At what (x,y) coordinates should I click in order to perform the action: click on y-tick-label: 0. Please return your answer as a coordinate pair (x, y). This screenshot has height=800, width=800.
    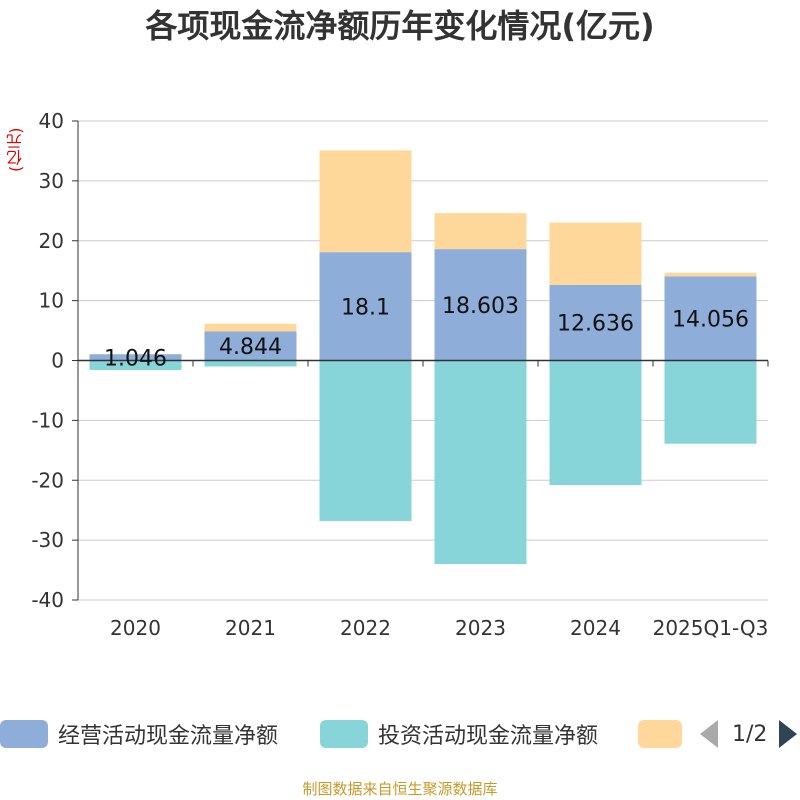
    Looking at the image, I should click on (57, 361).